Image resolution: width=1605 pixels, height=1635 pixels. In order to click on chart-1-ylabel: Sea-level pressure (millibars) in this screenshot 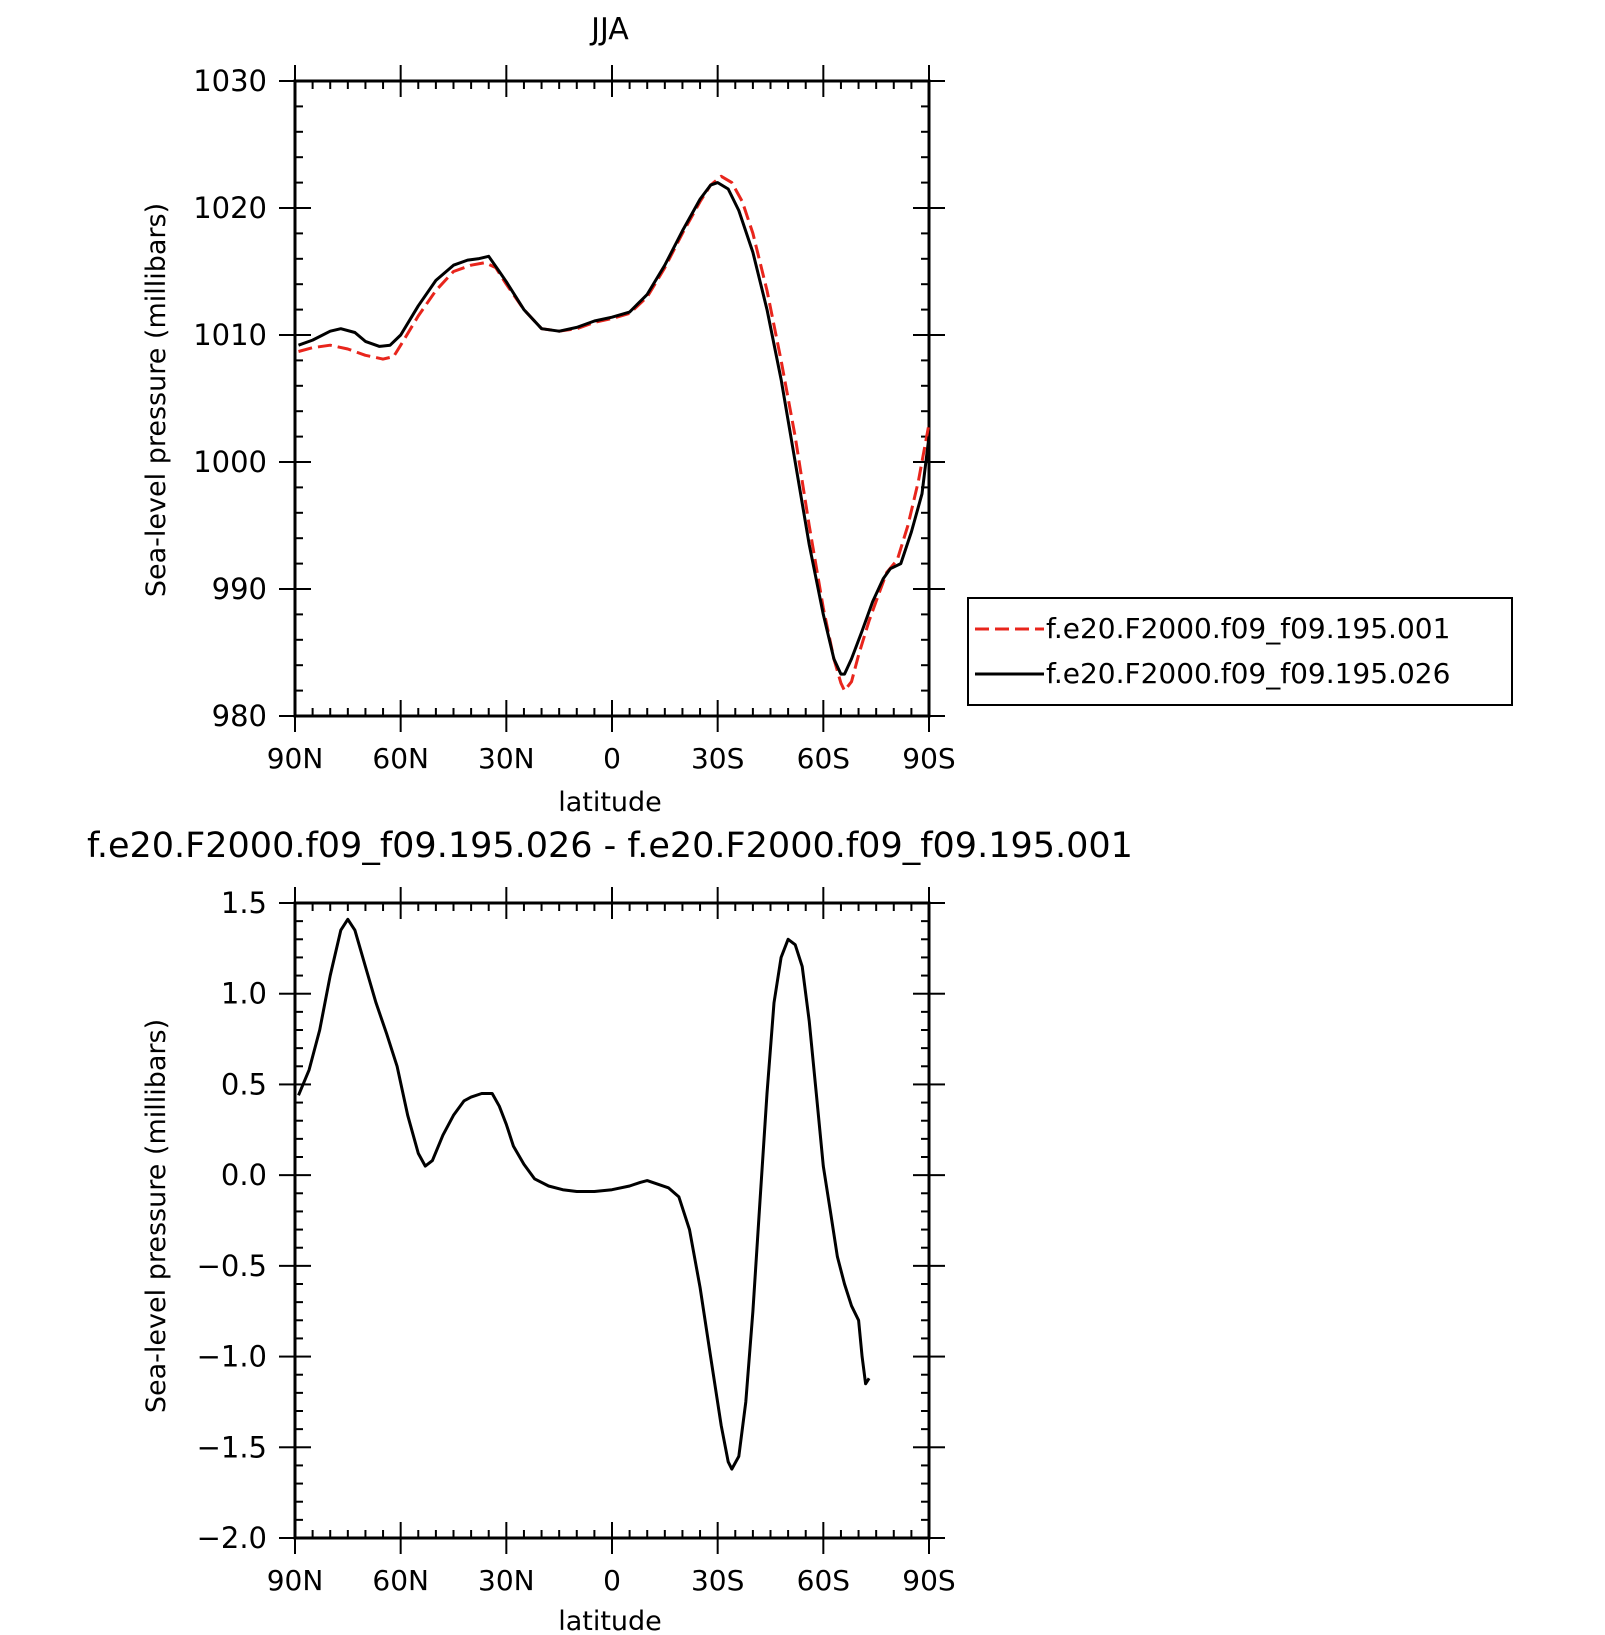, I will do `click(156, 400)`.